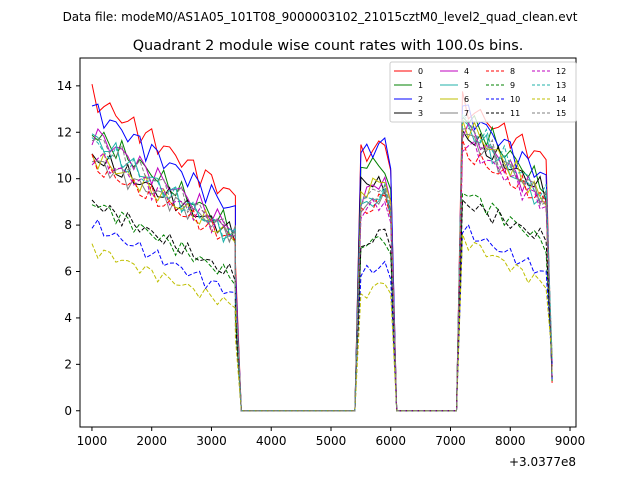  What do you see at coordinates (570, 441) in the screenshot?
I see `x-tick-label: 9000` at bounding box center [570, 441].